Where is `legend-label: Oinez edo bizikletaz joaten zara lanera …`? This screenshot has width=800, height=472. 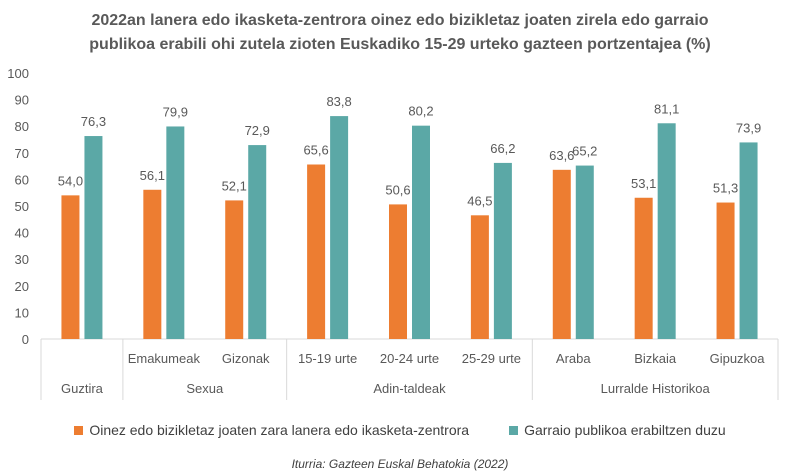
legend-label: Oinez edo bizikletaz joaten zara lanera … is located at coordinates (279, 430).